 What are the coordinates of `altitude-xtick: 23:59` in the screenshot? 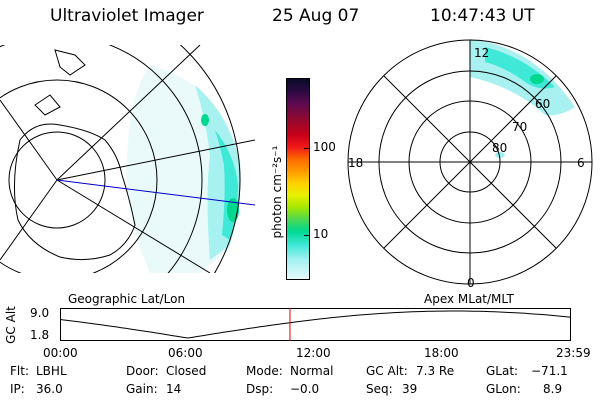 It's located at (573, 353).